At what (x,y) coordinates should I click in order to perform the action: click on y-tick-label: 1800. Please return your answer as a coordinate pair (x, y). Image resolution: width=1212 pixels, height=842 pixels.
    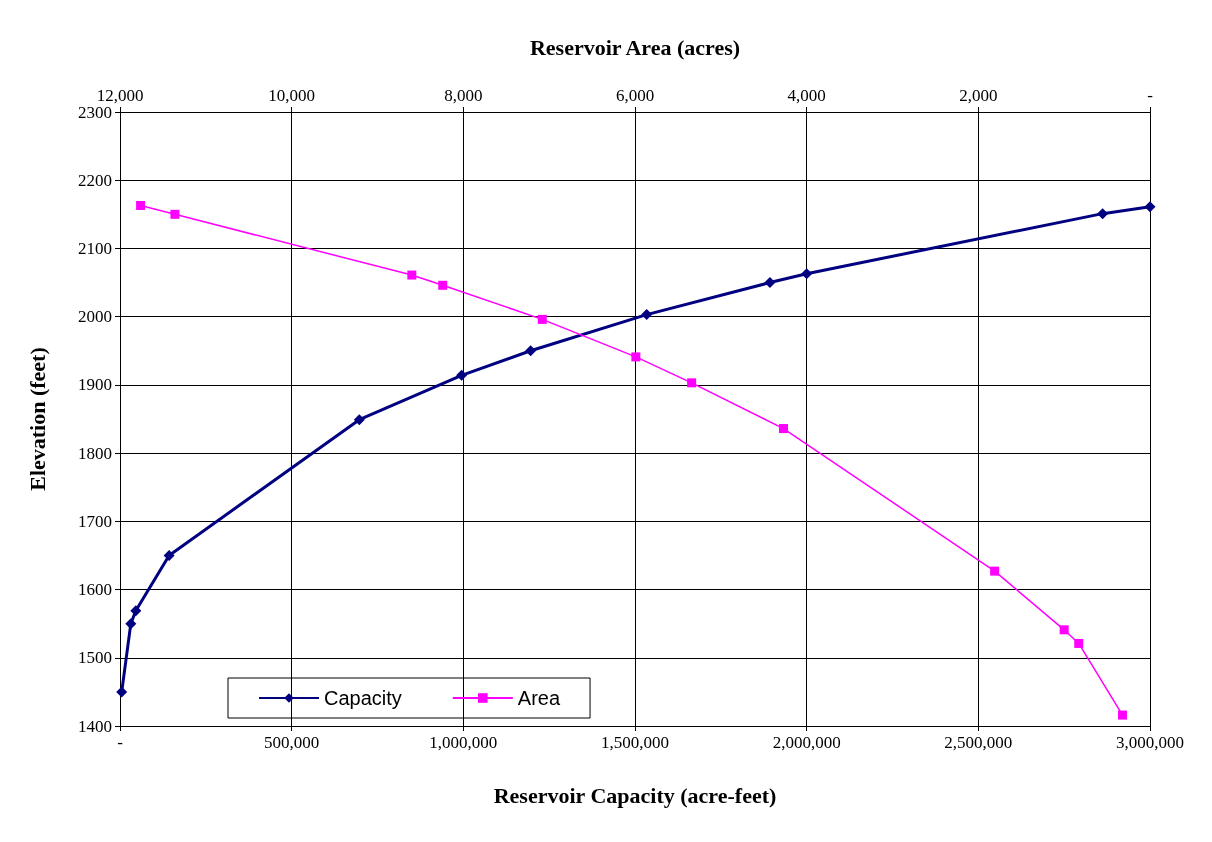
    Looking at the image, I should click on (95, 453).